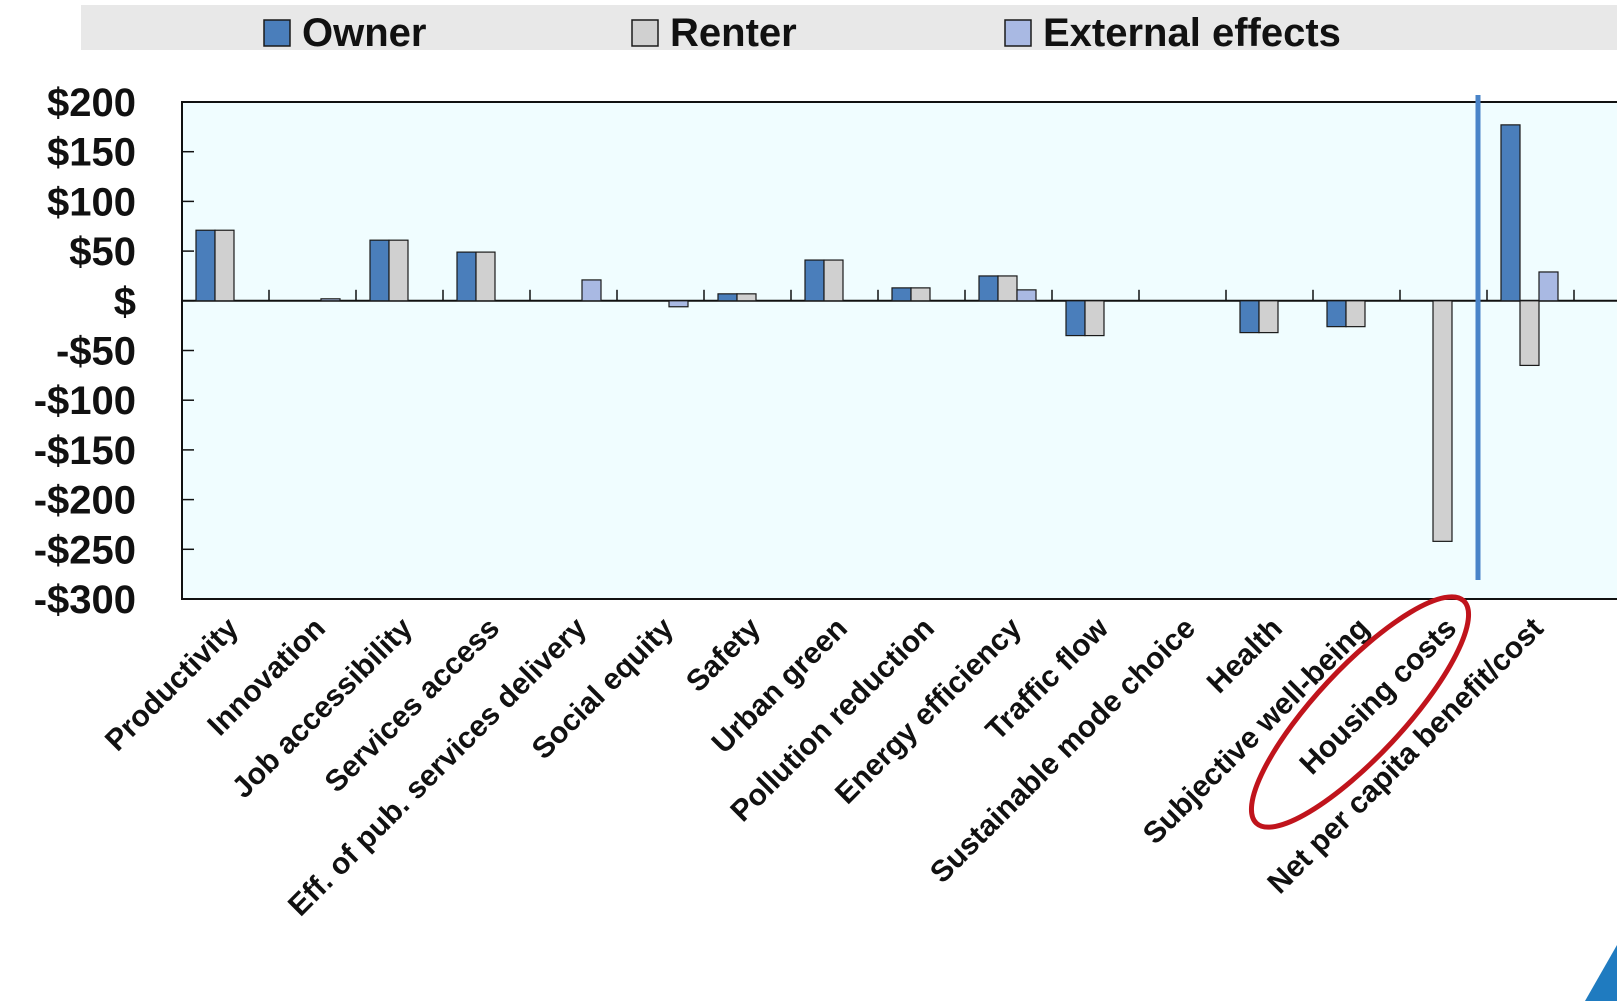 This screenshot has width=1617, height=1006. I want to click on bar-renter-services-access, so click(485, 276).